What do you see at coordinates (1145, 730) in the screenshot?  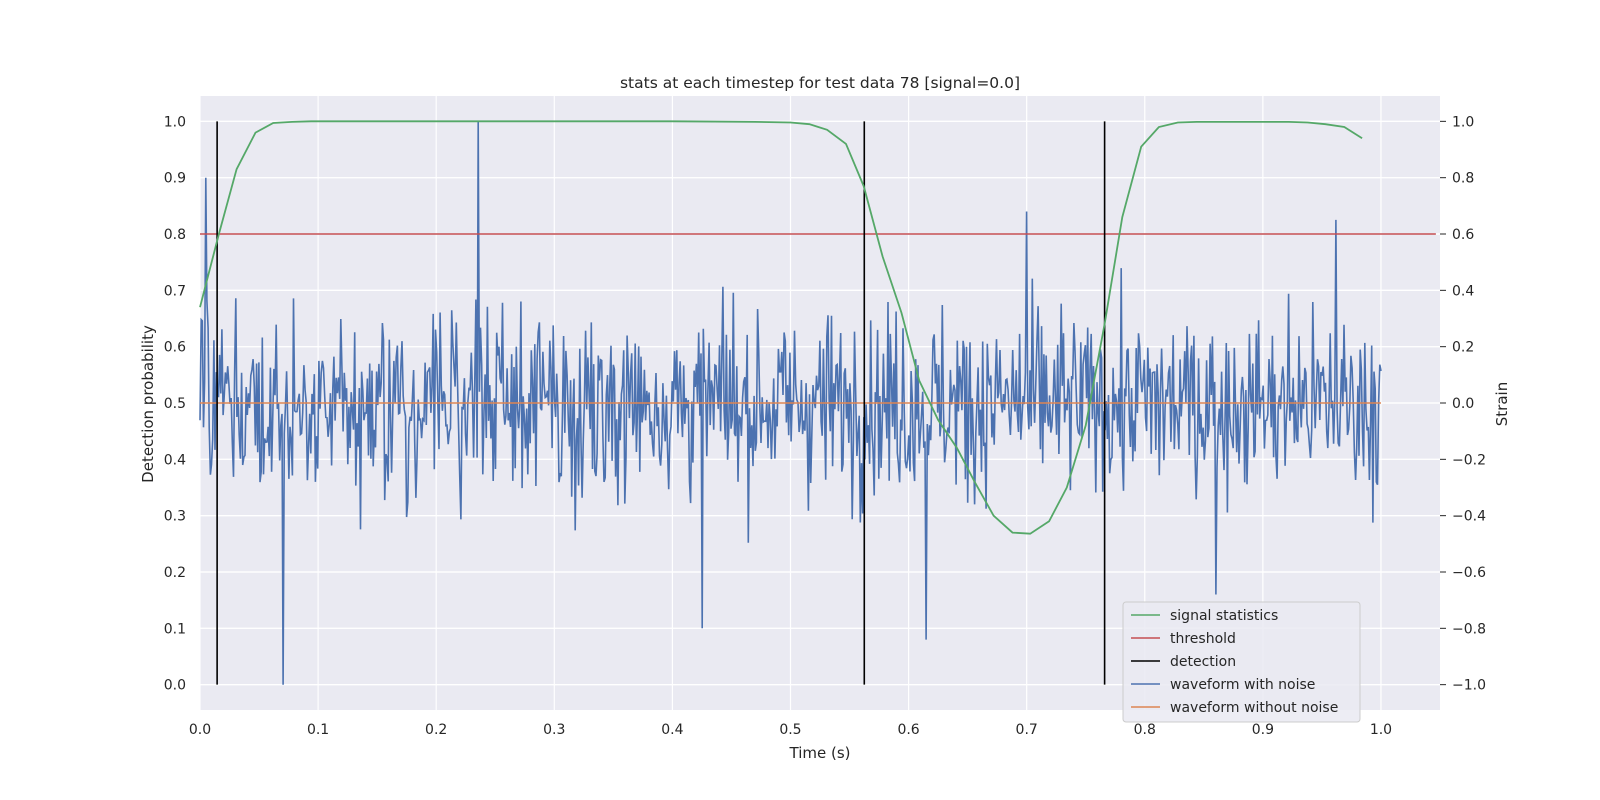 I see `x-tick-label: 0.8` at bounding box center [1145, 730].